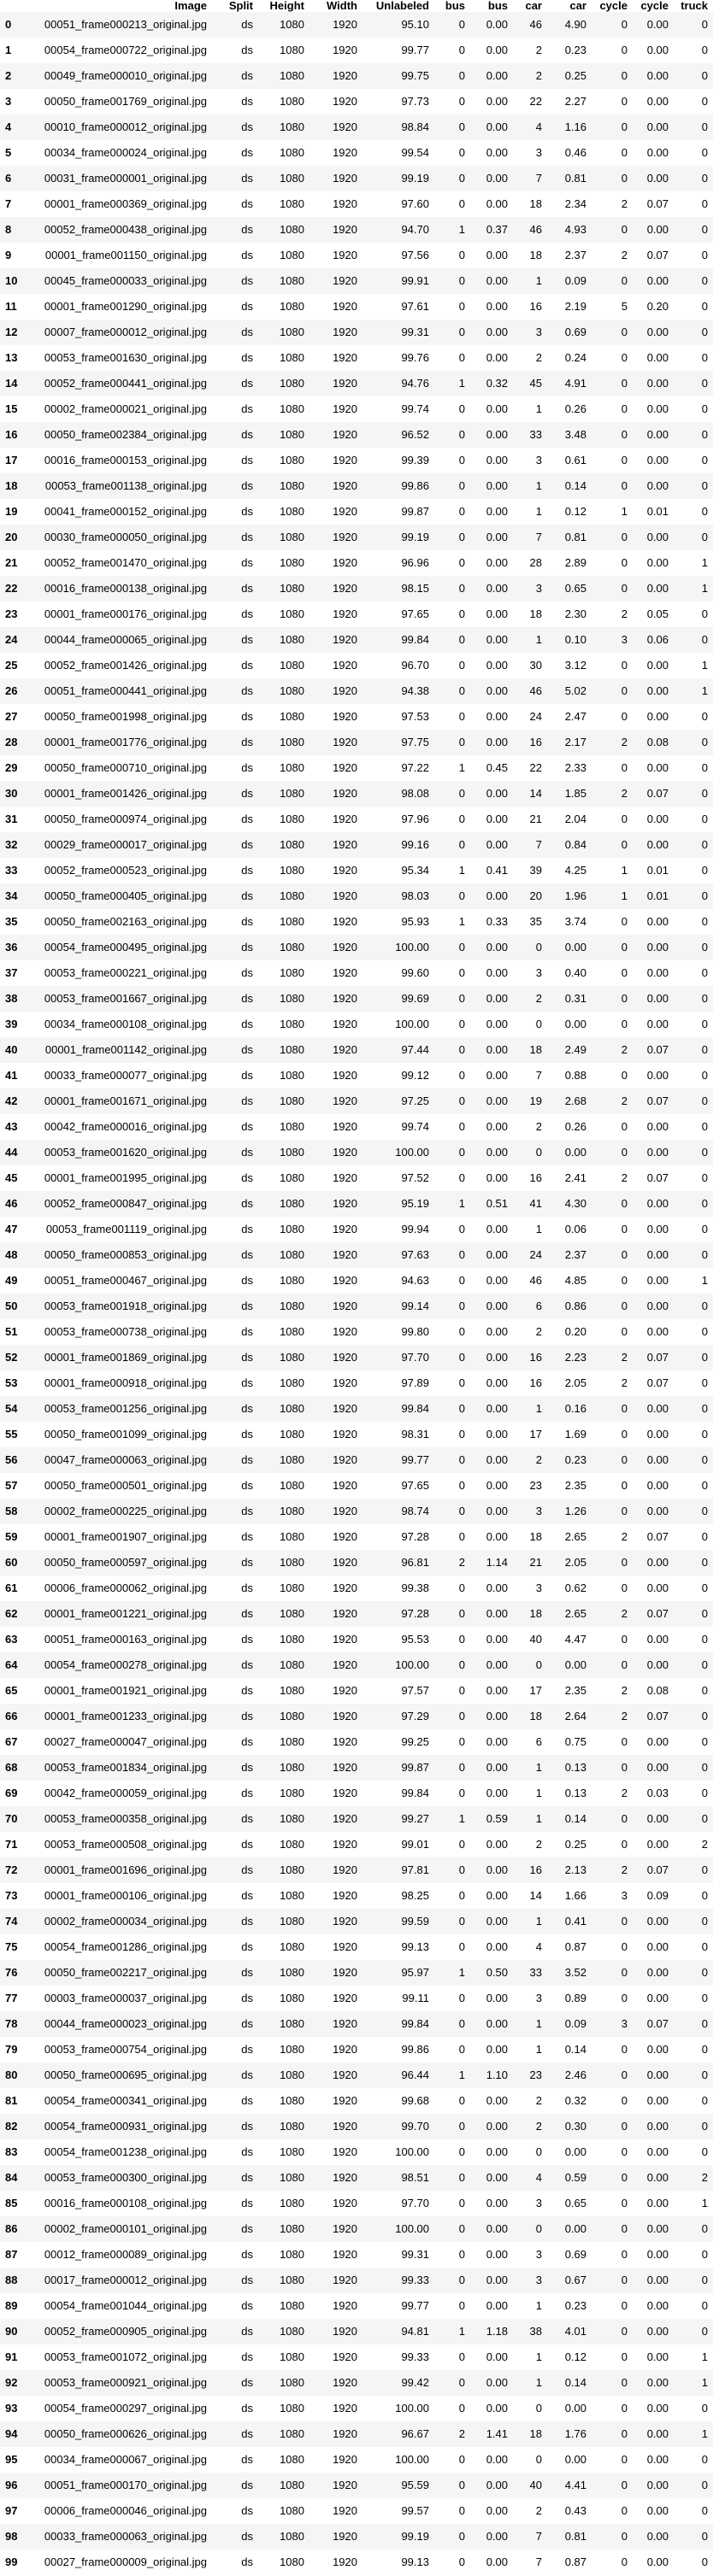  Describe the element at coordinates (11, 1100) in the screenshot. I see `row-index: 42` at that location.